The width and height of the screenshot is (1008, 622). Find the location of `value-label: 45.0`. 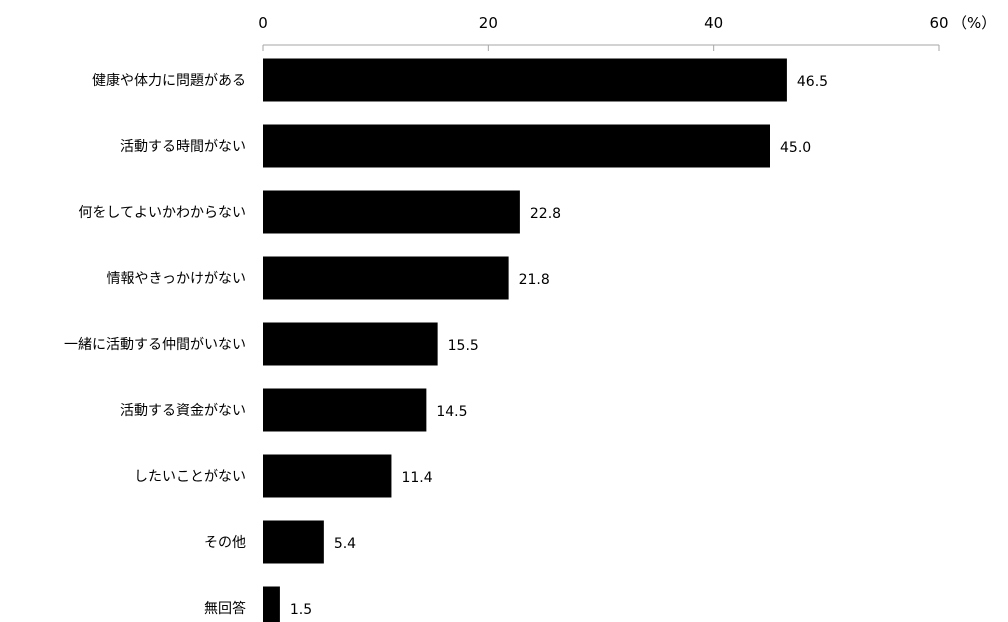

value-label: 45.0 is located at coordinates (795, 148).